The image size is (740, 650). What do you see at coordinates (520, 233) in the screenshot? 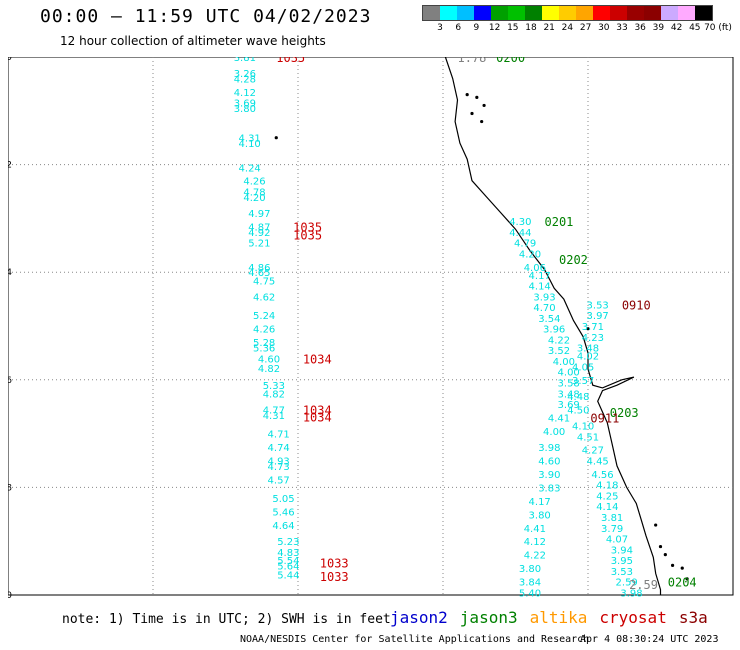
I see `swh-value: 4.44` at bounding box center [520, 233].